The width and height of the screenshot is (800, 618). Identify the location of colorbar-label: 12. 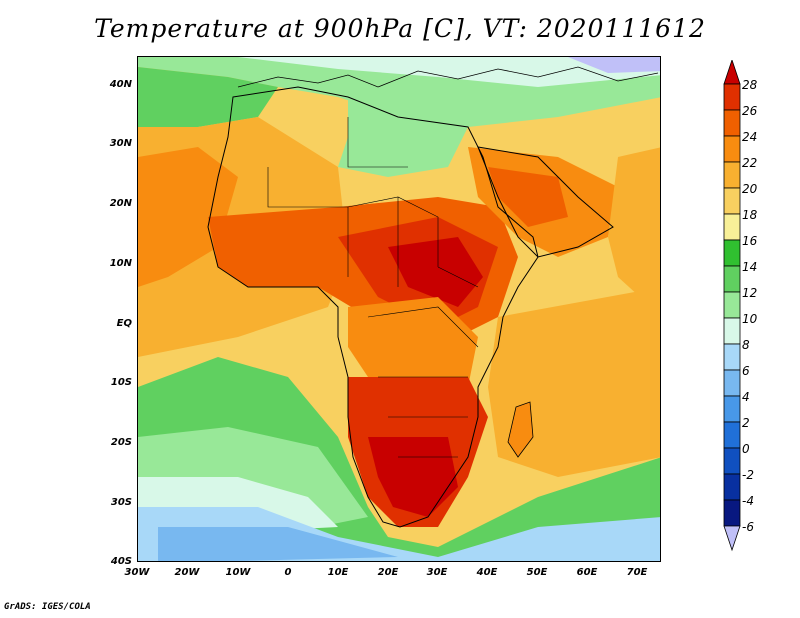
(749, 293).